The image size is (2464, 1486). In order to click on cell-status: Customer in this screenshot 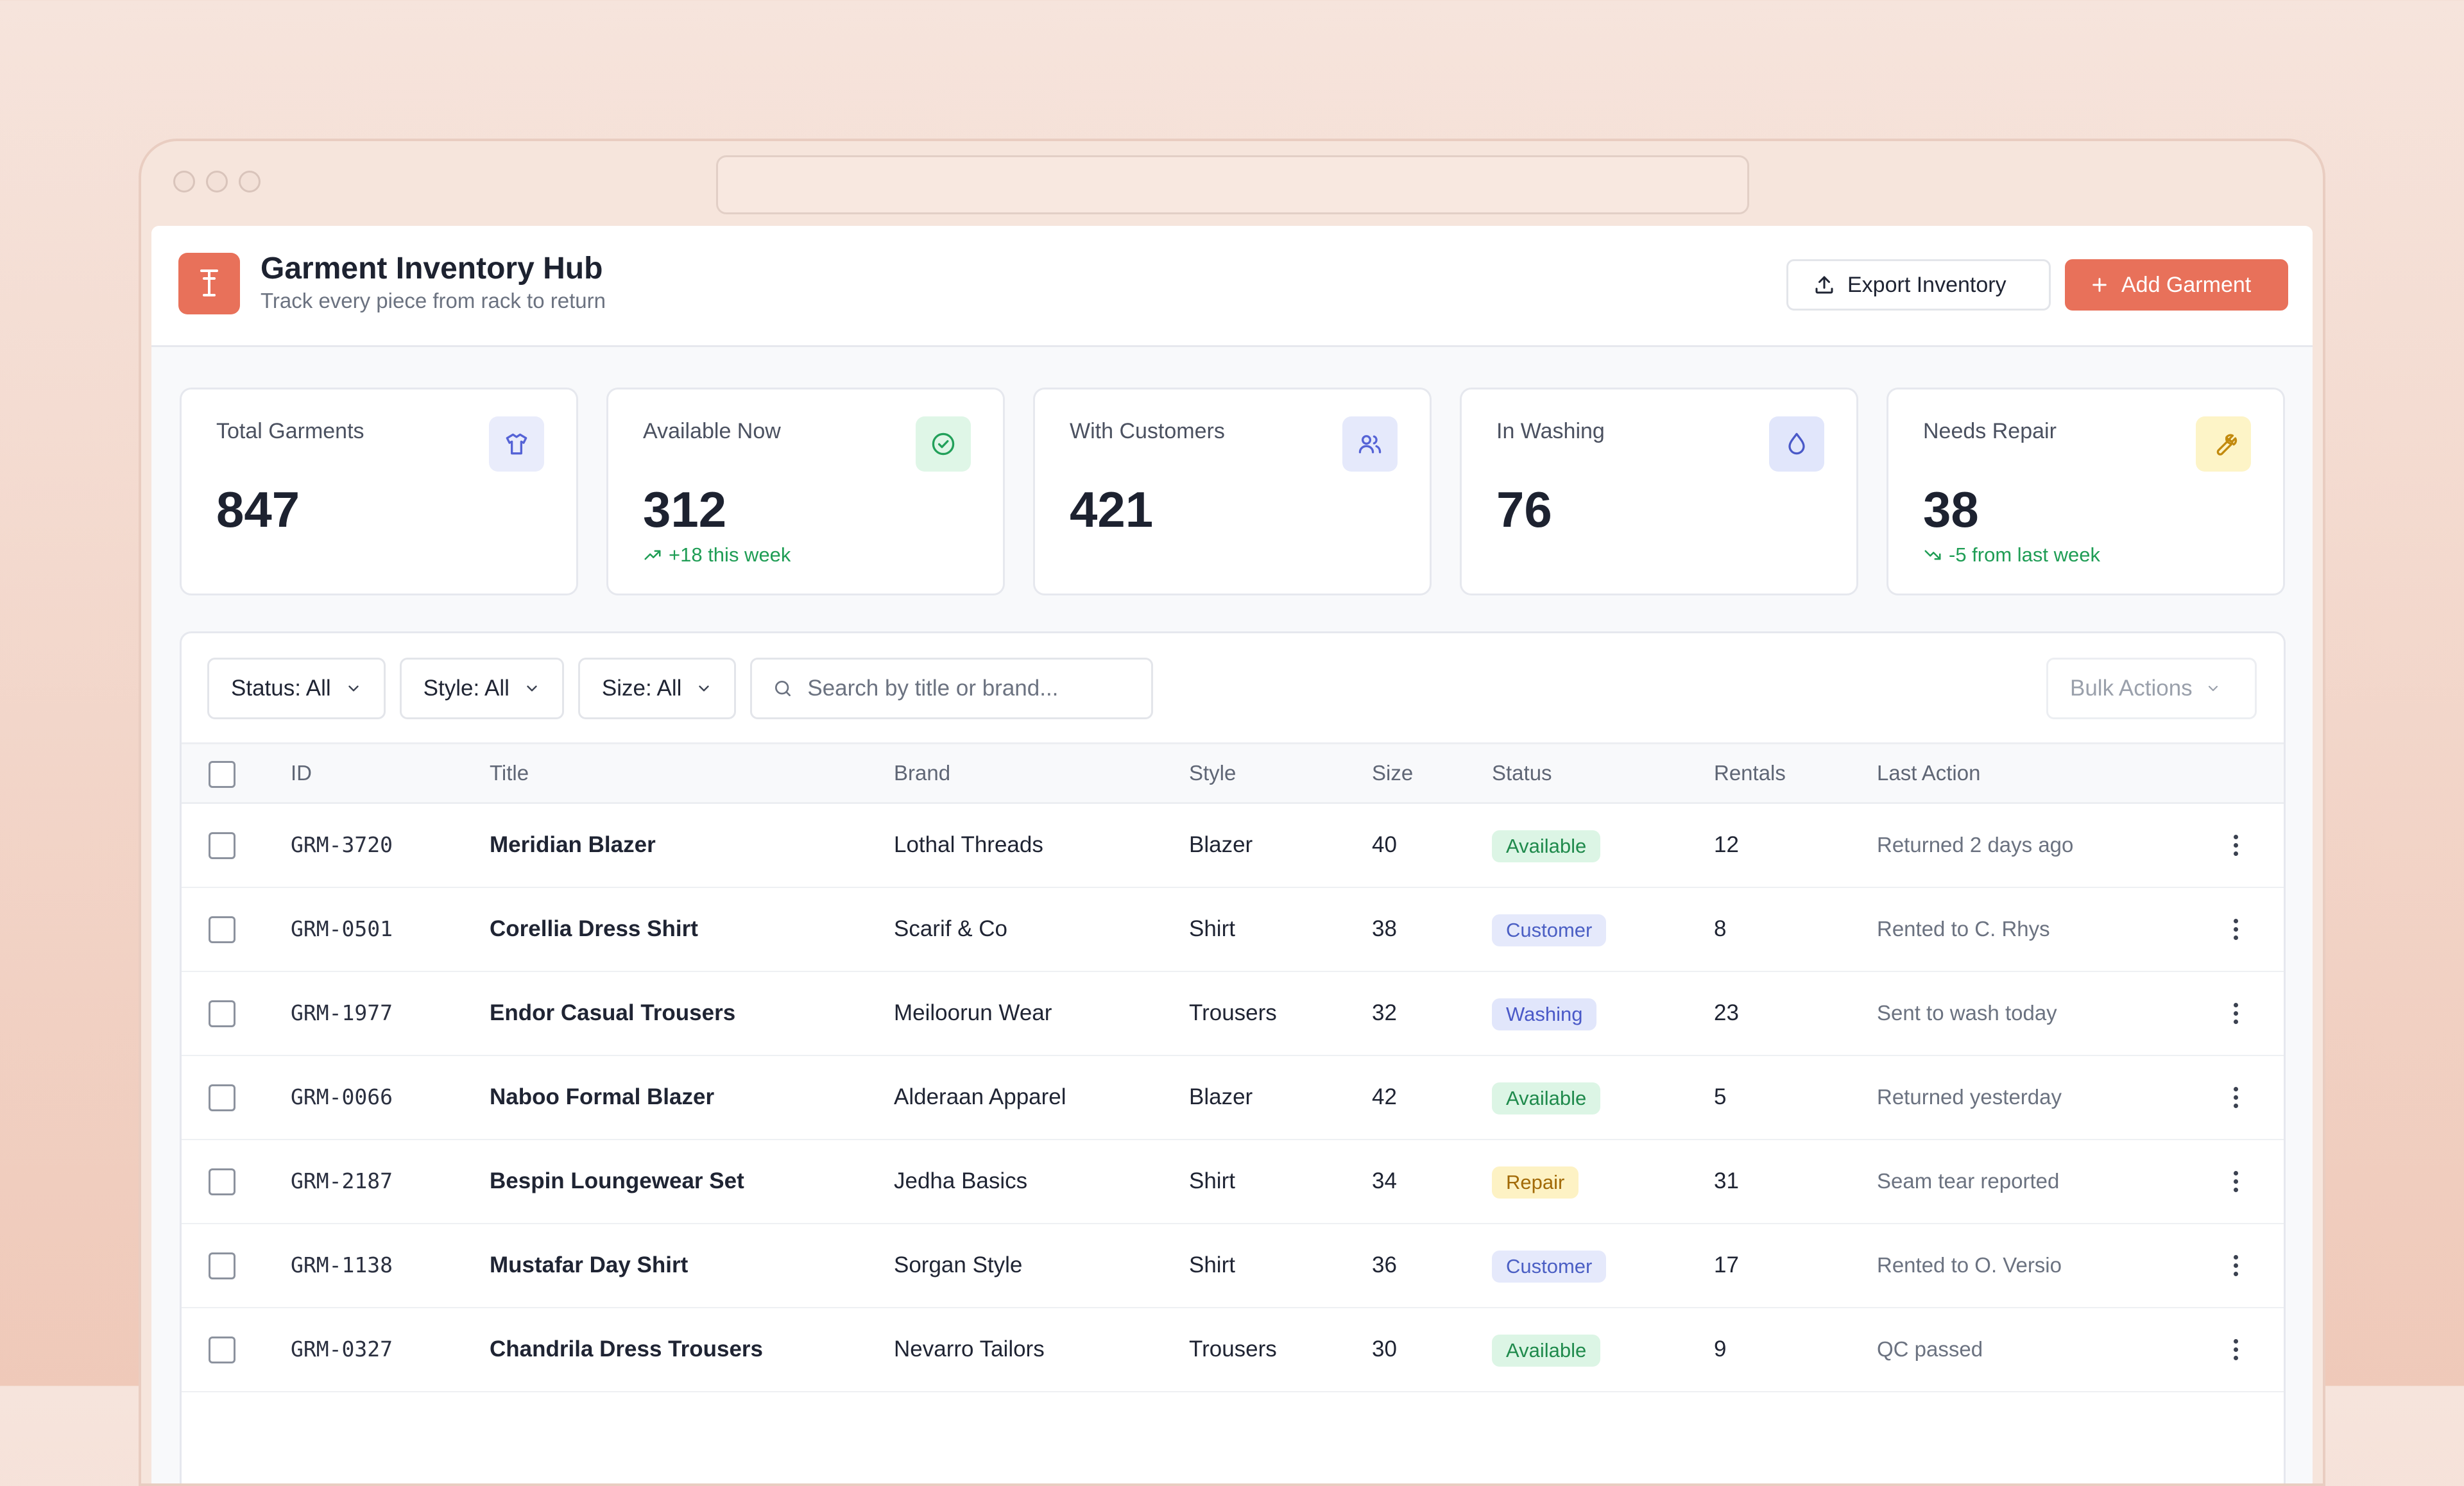, I will do `click(1550, 929)`.